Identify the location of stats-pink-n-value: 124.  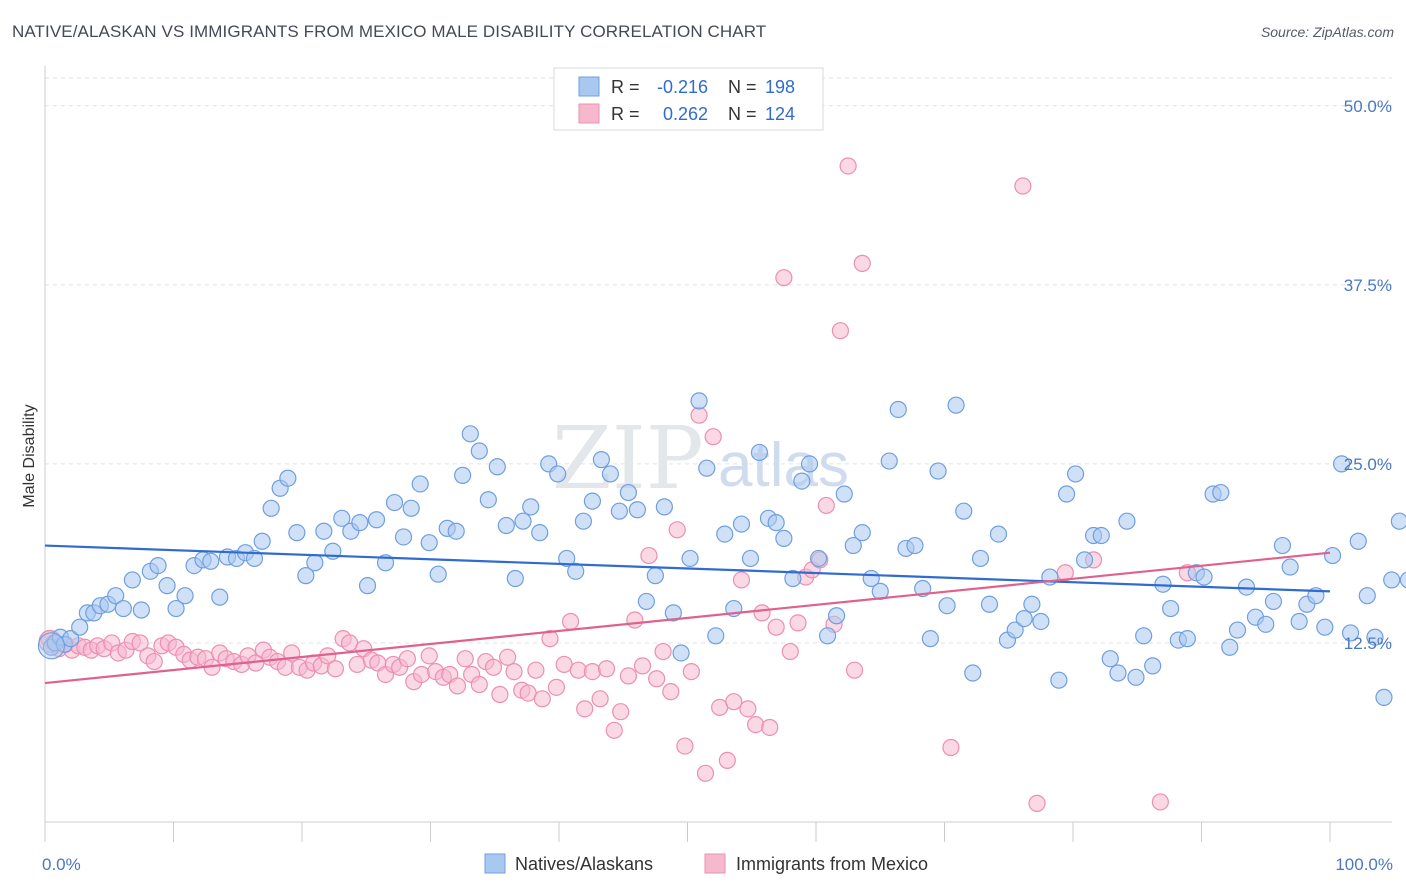
(780, 114).